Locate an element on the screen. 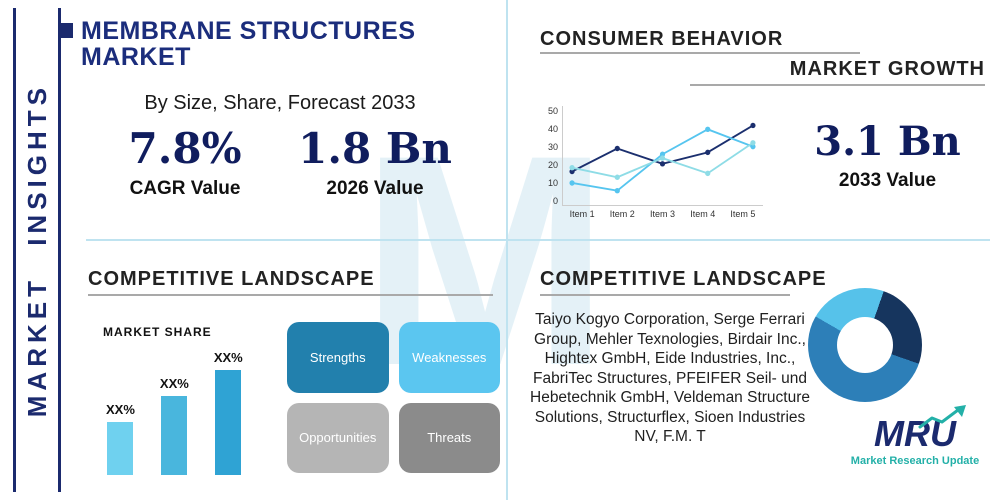  line-chart-plot is located at coordinates (662, 156).